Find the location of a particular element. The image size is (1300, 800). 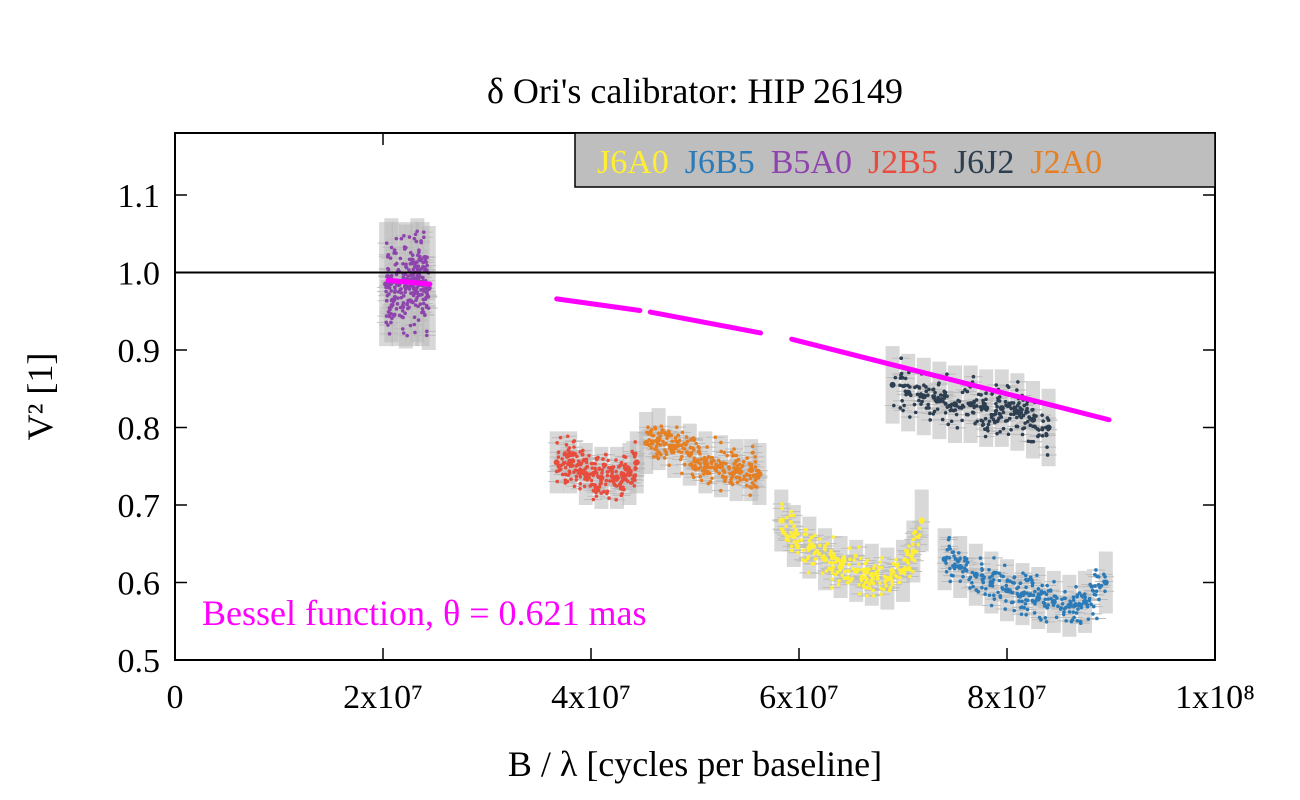

y-tick-label: 0.5 is located at coordinates (139, 661).